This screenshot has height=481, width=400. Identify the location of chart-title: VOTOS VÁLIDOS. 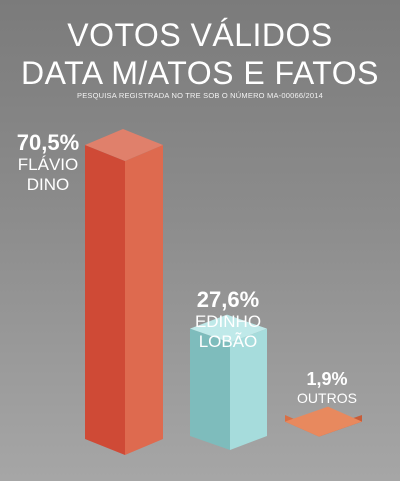
(200, 35).